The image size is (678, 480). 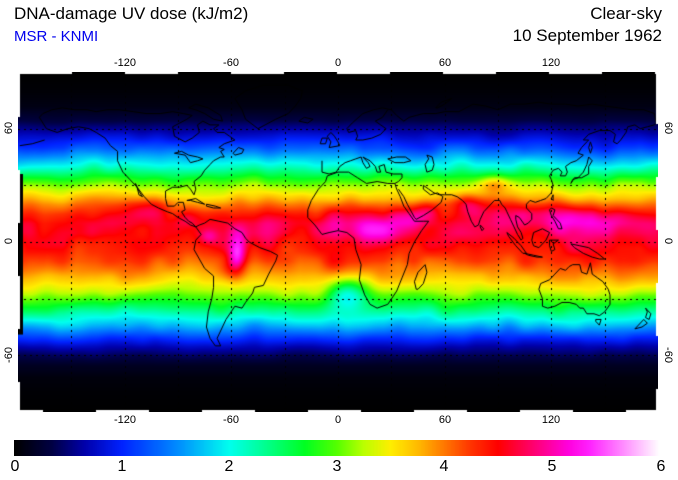 What do you see at coordinates (9, 128) in the screenshot?
I see `lat-tick-label-left: 60` at bounding box center [9, 128].